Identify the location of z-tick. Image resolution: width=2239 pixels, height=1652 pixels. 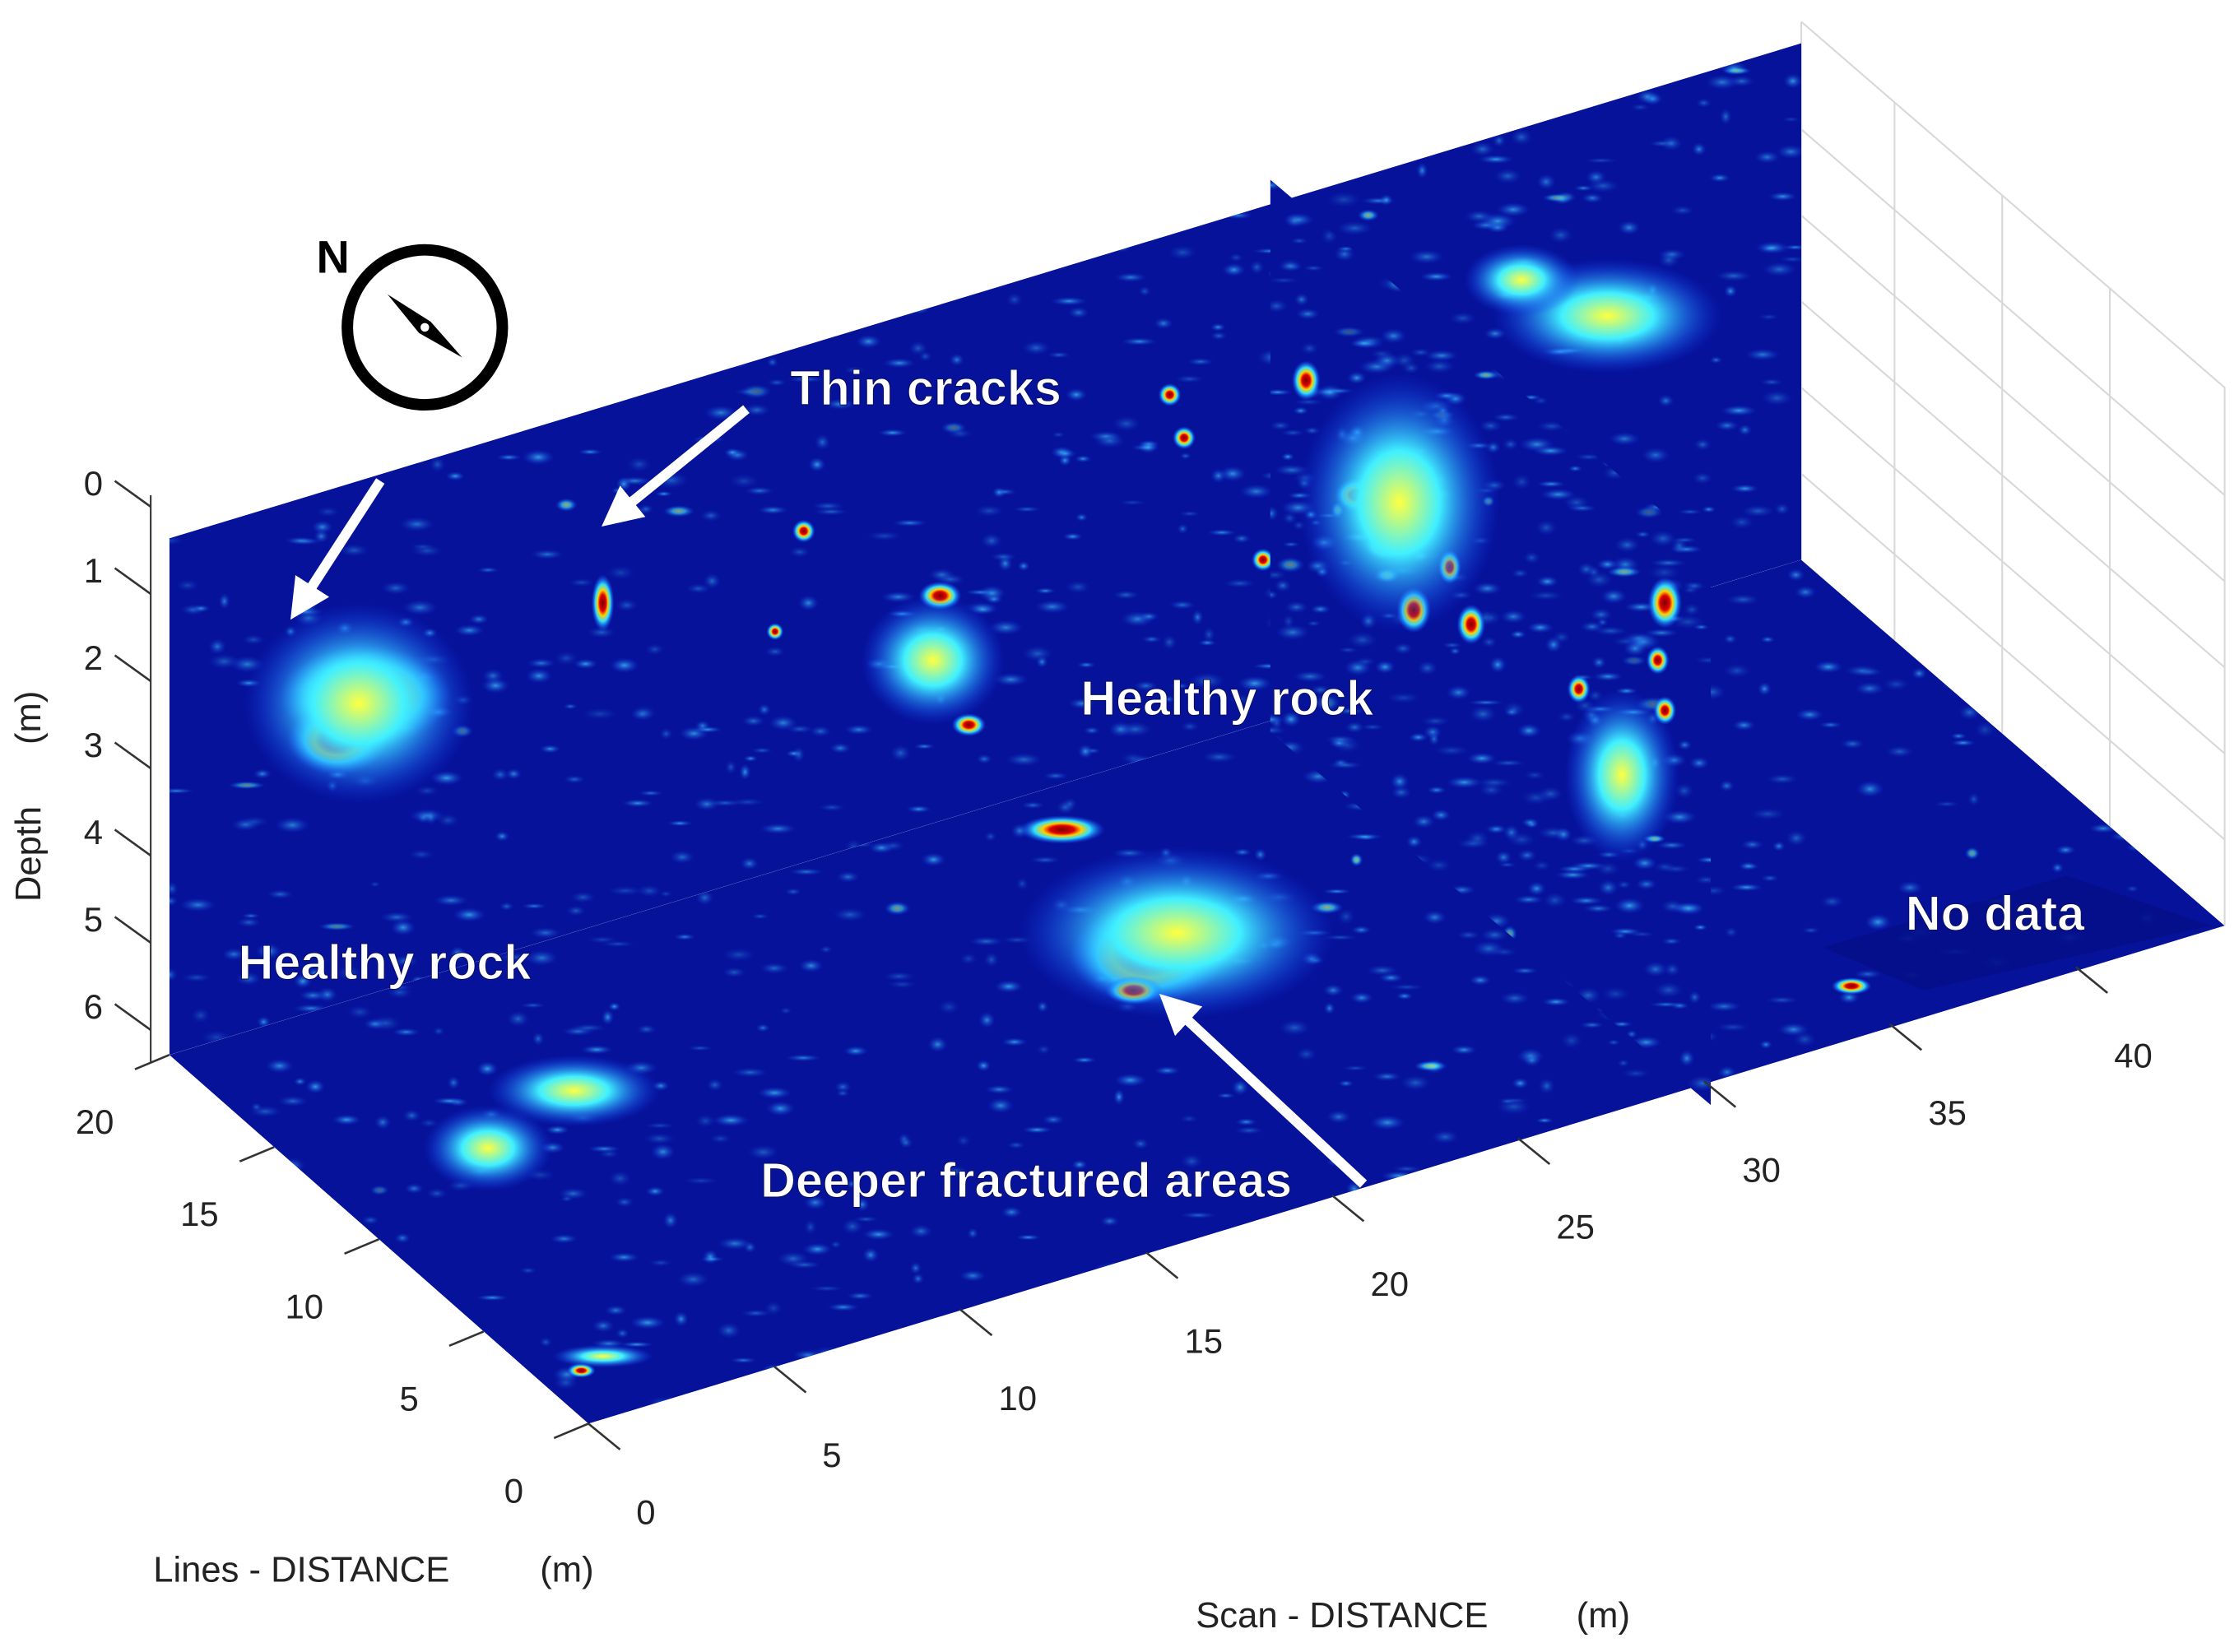
(132, 930).